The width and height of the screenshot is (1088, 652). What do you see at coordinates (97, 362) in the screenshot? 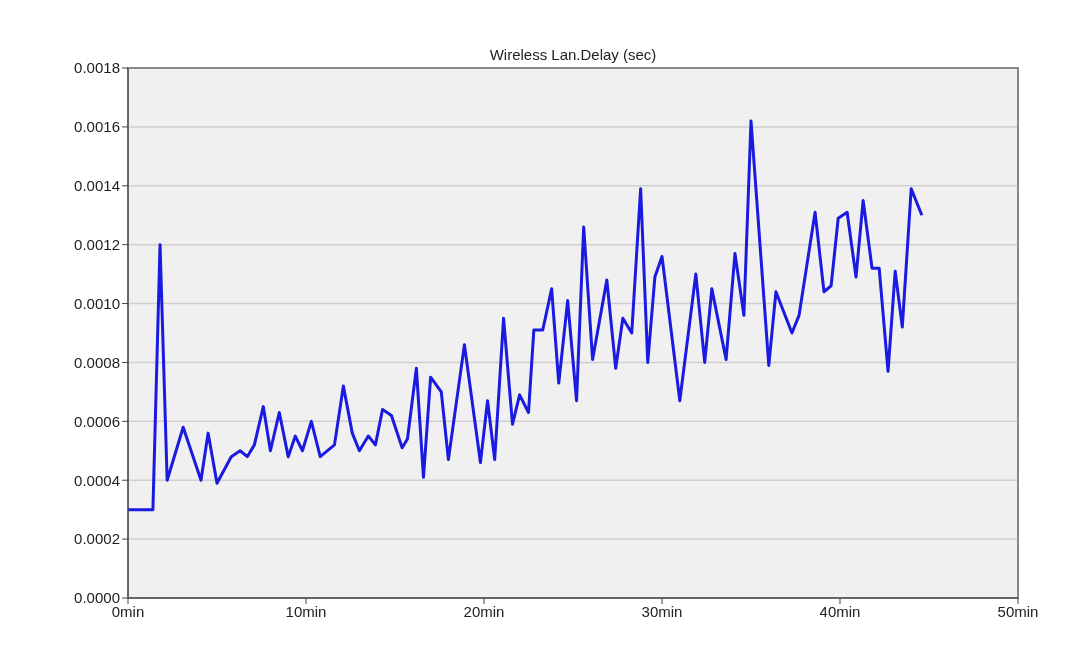
I see `y-tick-label: 0.0008` at bounding box center [97, 362].